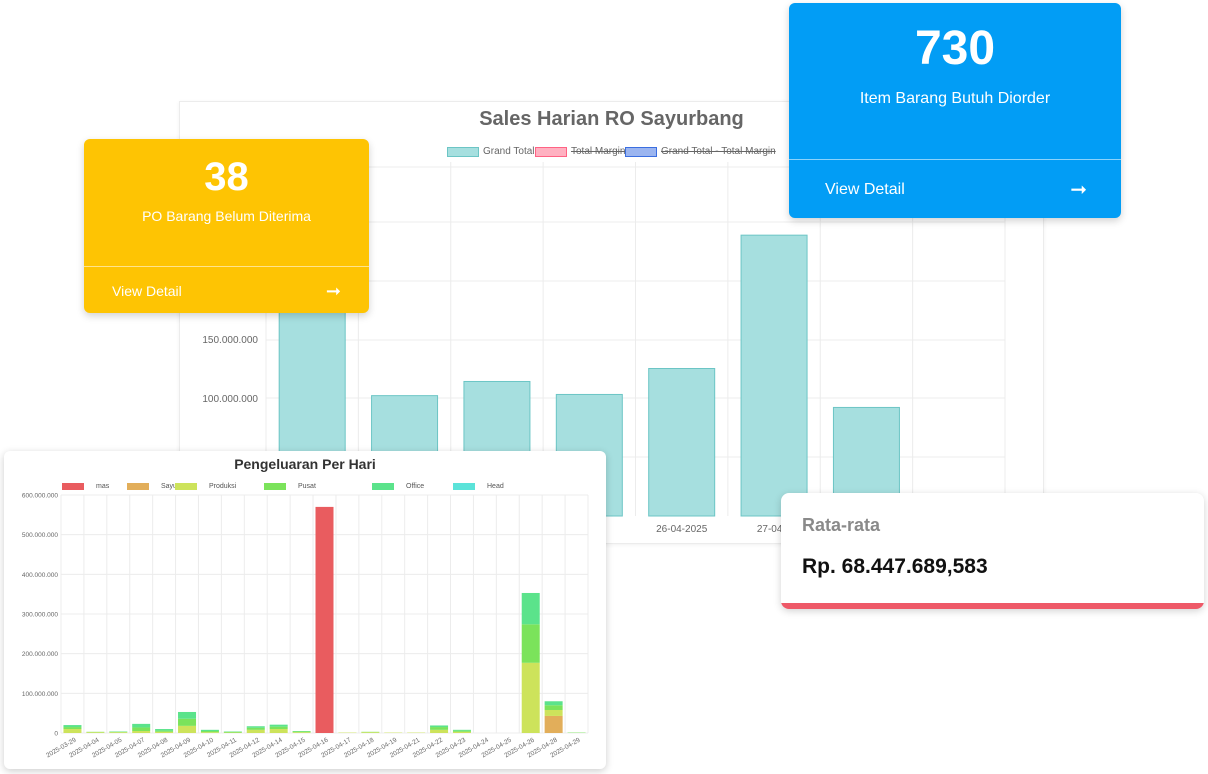 Image resolution: width=1208 pixels, height=774 pixels. Describe the element at coordinates (85, 486) in the screenshot. I see `legend-mas: mas` at that location.